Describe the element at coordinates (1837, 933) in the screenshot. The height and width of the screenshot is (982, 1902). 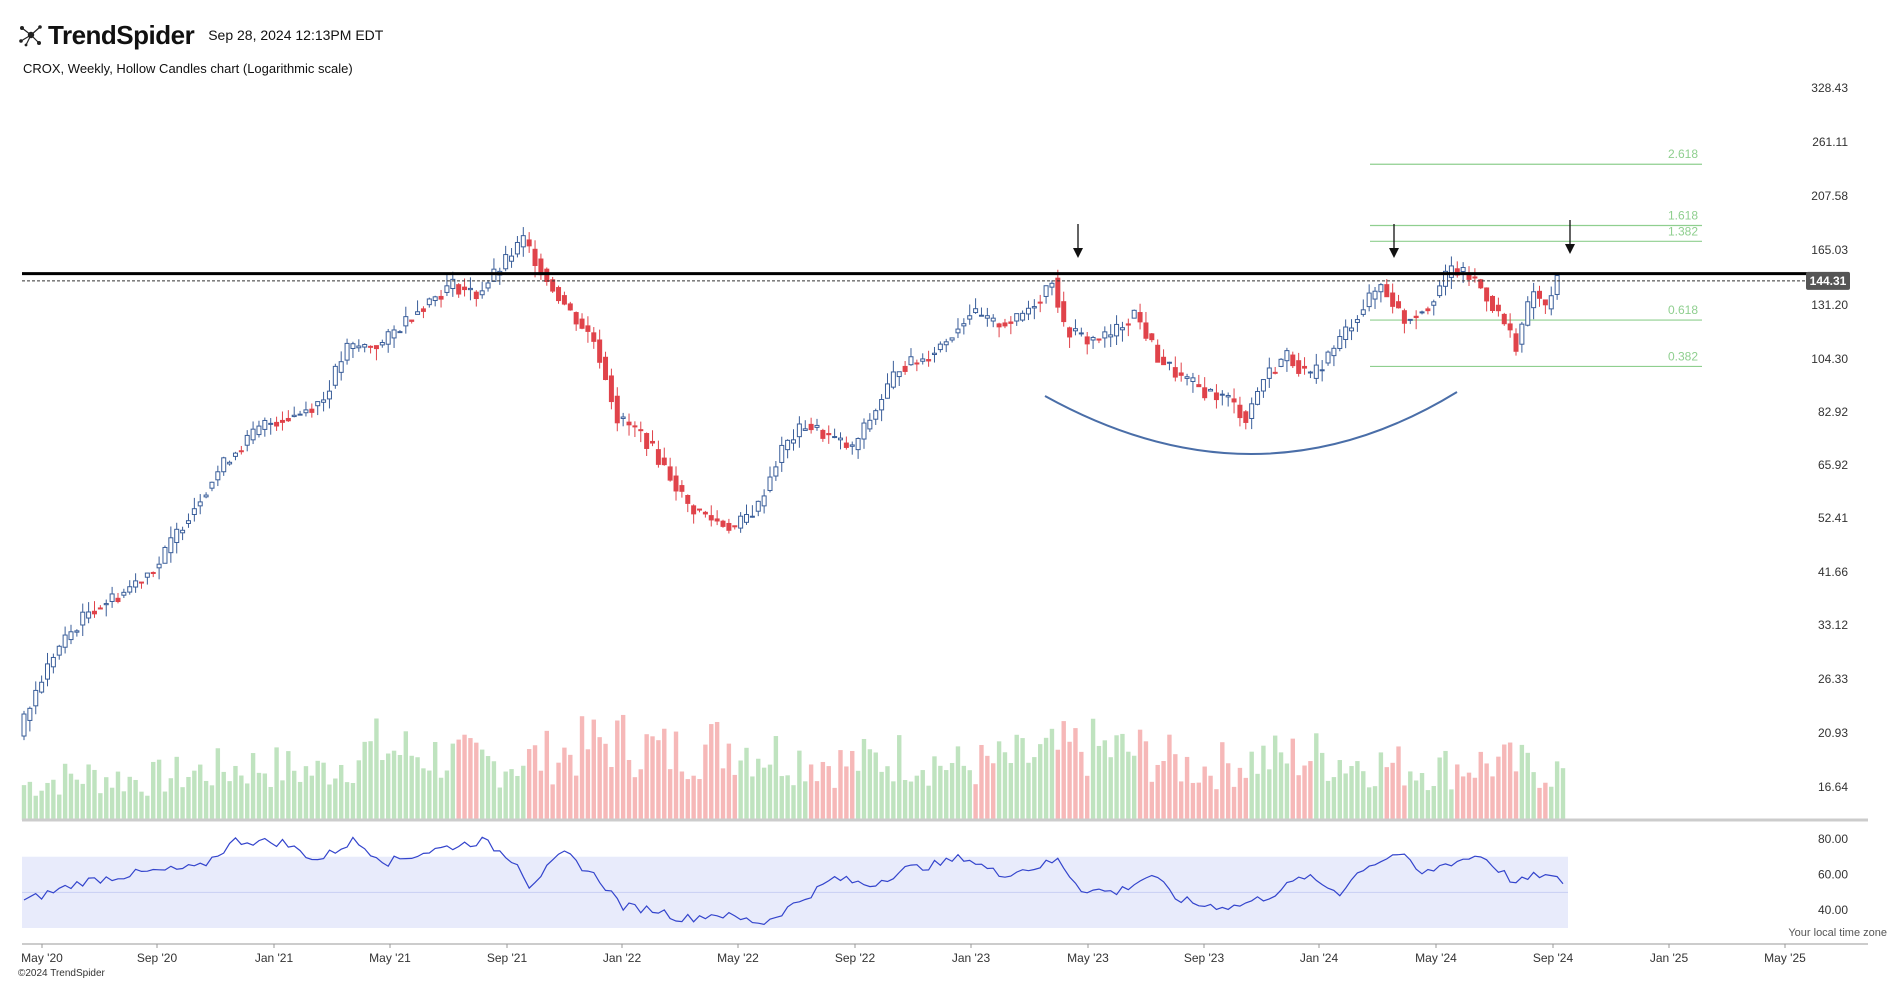
I see `timezone-note: Your local time zone` at that location.